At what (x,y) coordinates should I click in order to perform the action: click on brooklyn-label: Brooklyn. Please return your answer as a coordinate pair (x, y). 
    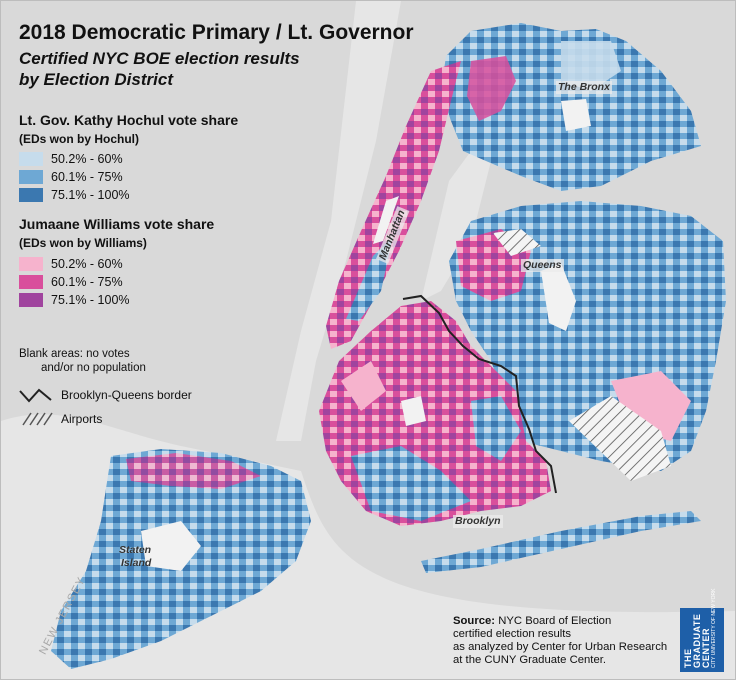
    Looking at the image, I should click on (478, 521).